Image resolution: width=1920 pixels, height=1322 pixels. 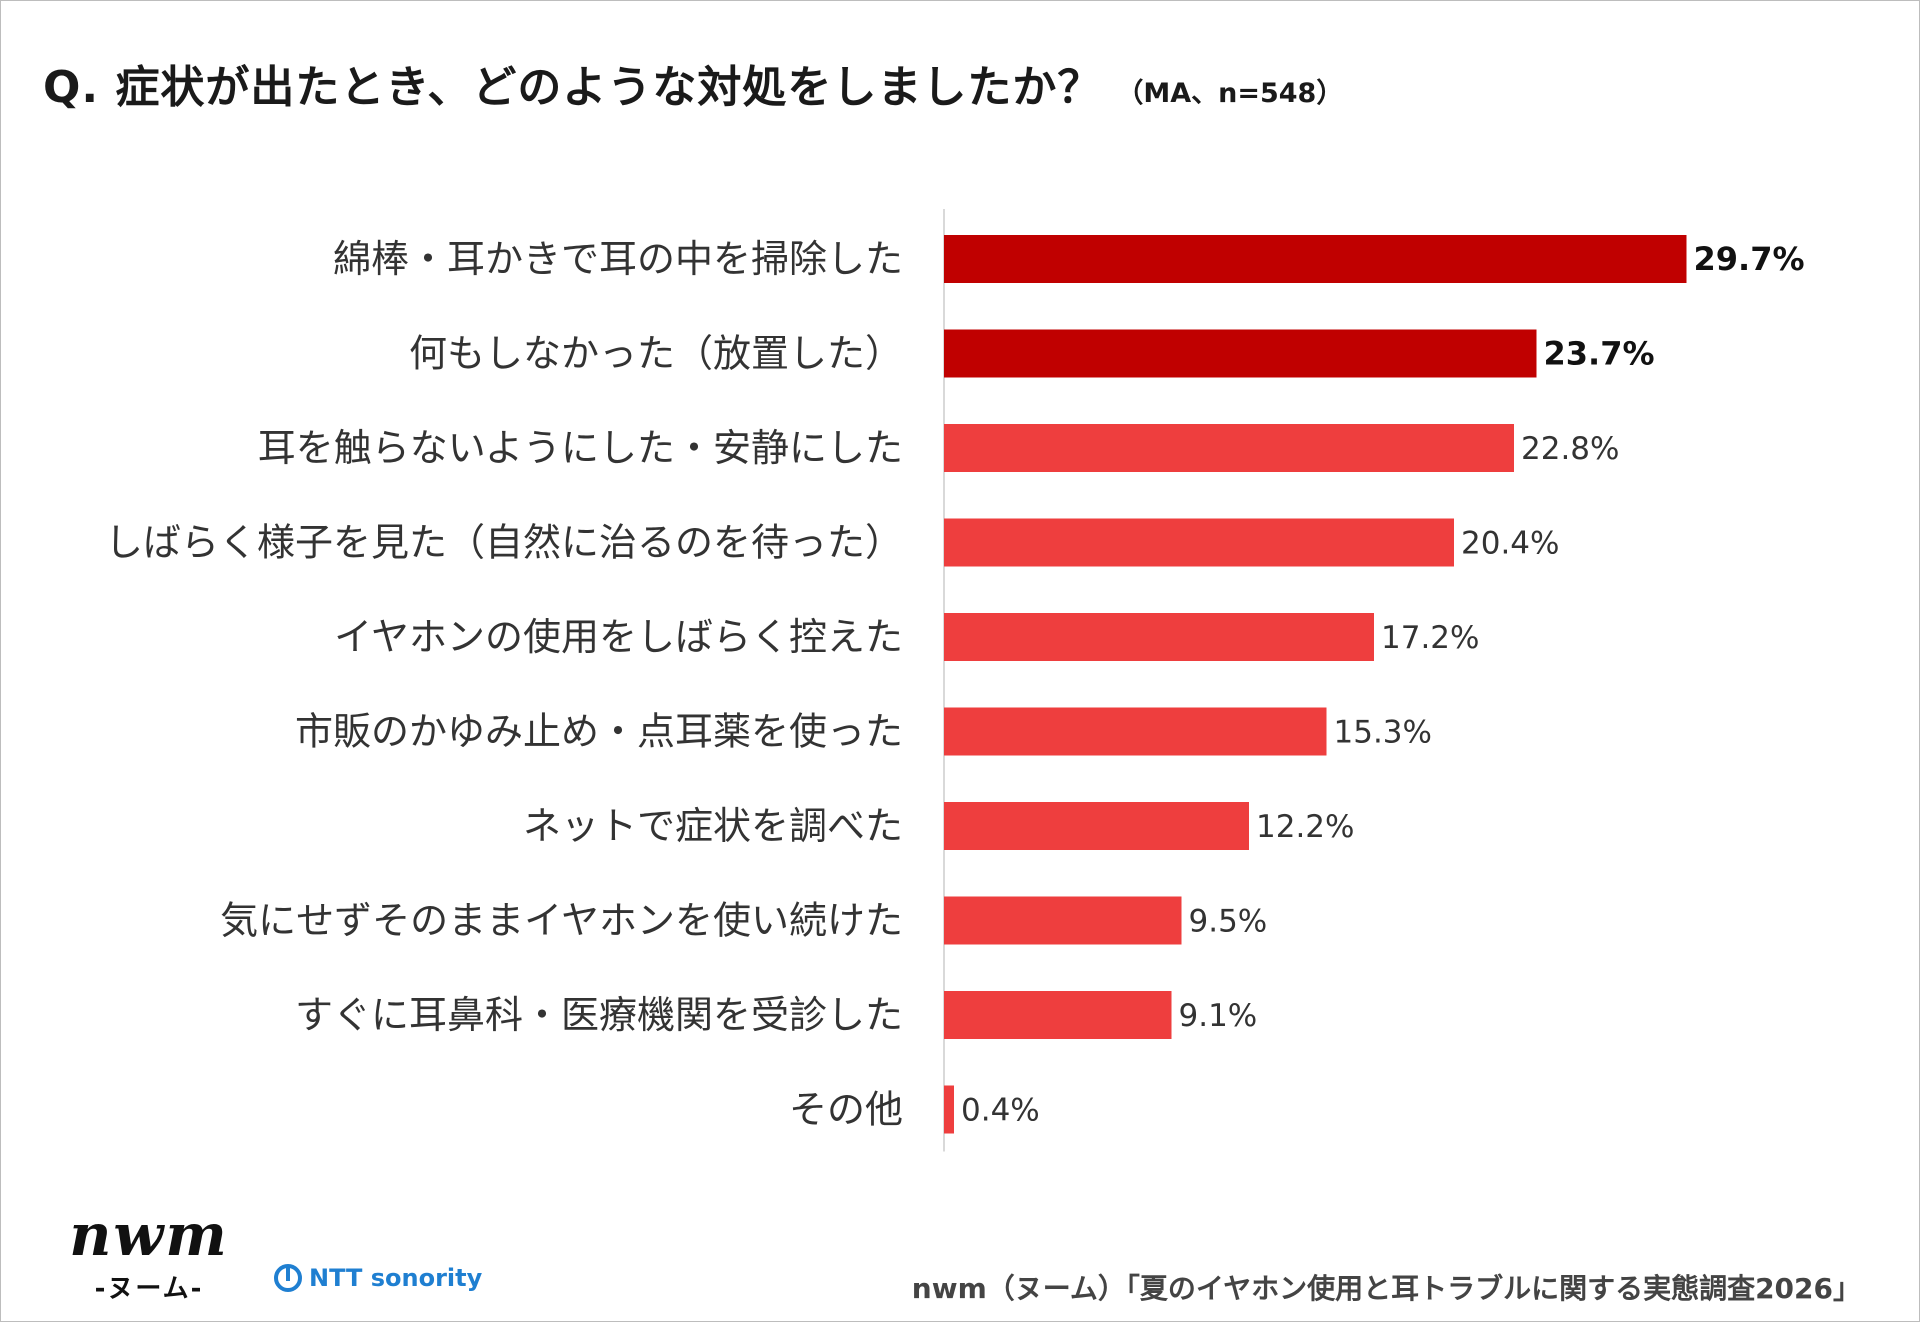 I want to click on category-label: すぐに耳鼻科・医療機関を受診した, so click(x=599, y=1015).